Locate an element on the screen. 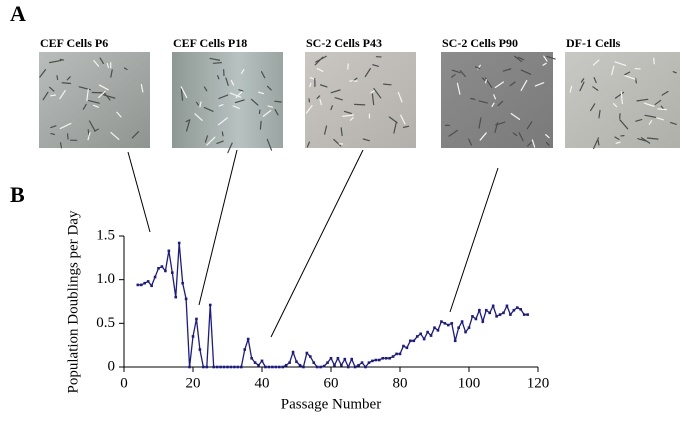  y-tick-label: 1.5 is located at coordinates (105, 235).